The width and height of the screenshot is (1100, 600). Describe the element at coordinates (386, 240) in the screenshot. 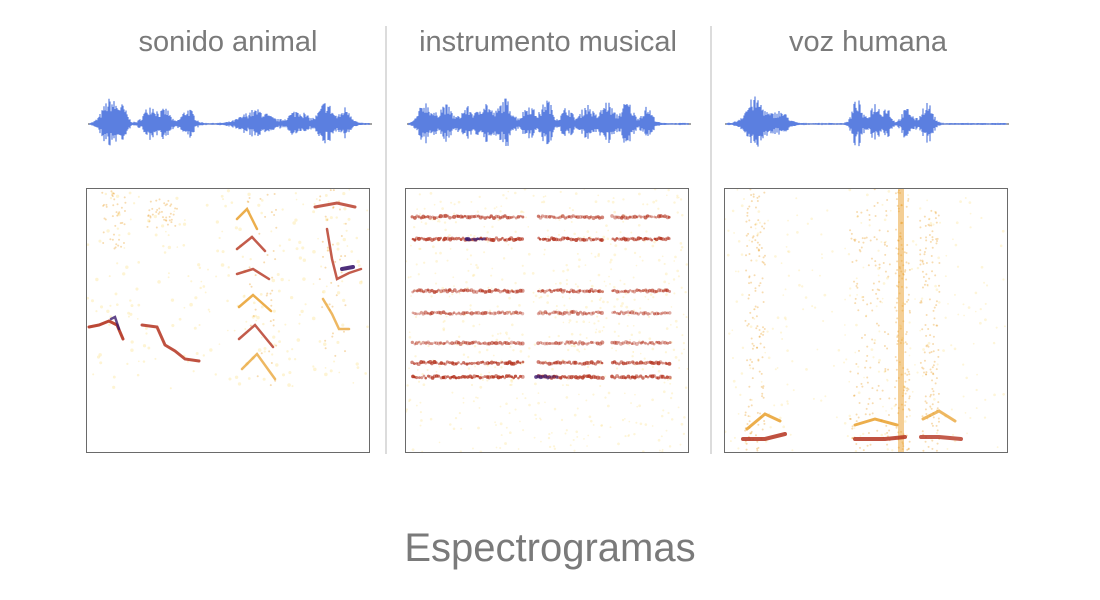

I see `panel-divider-left` at that location.